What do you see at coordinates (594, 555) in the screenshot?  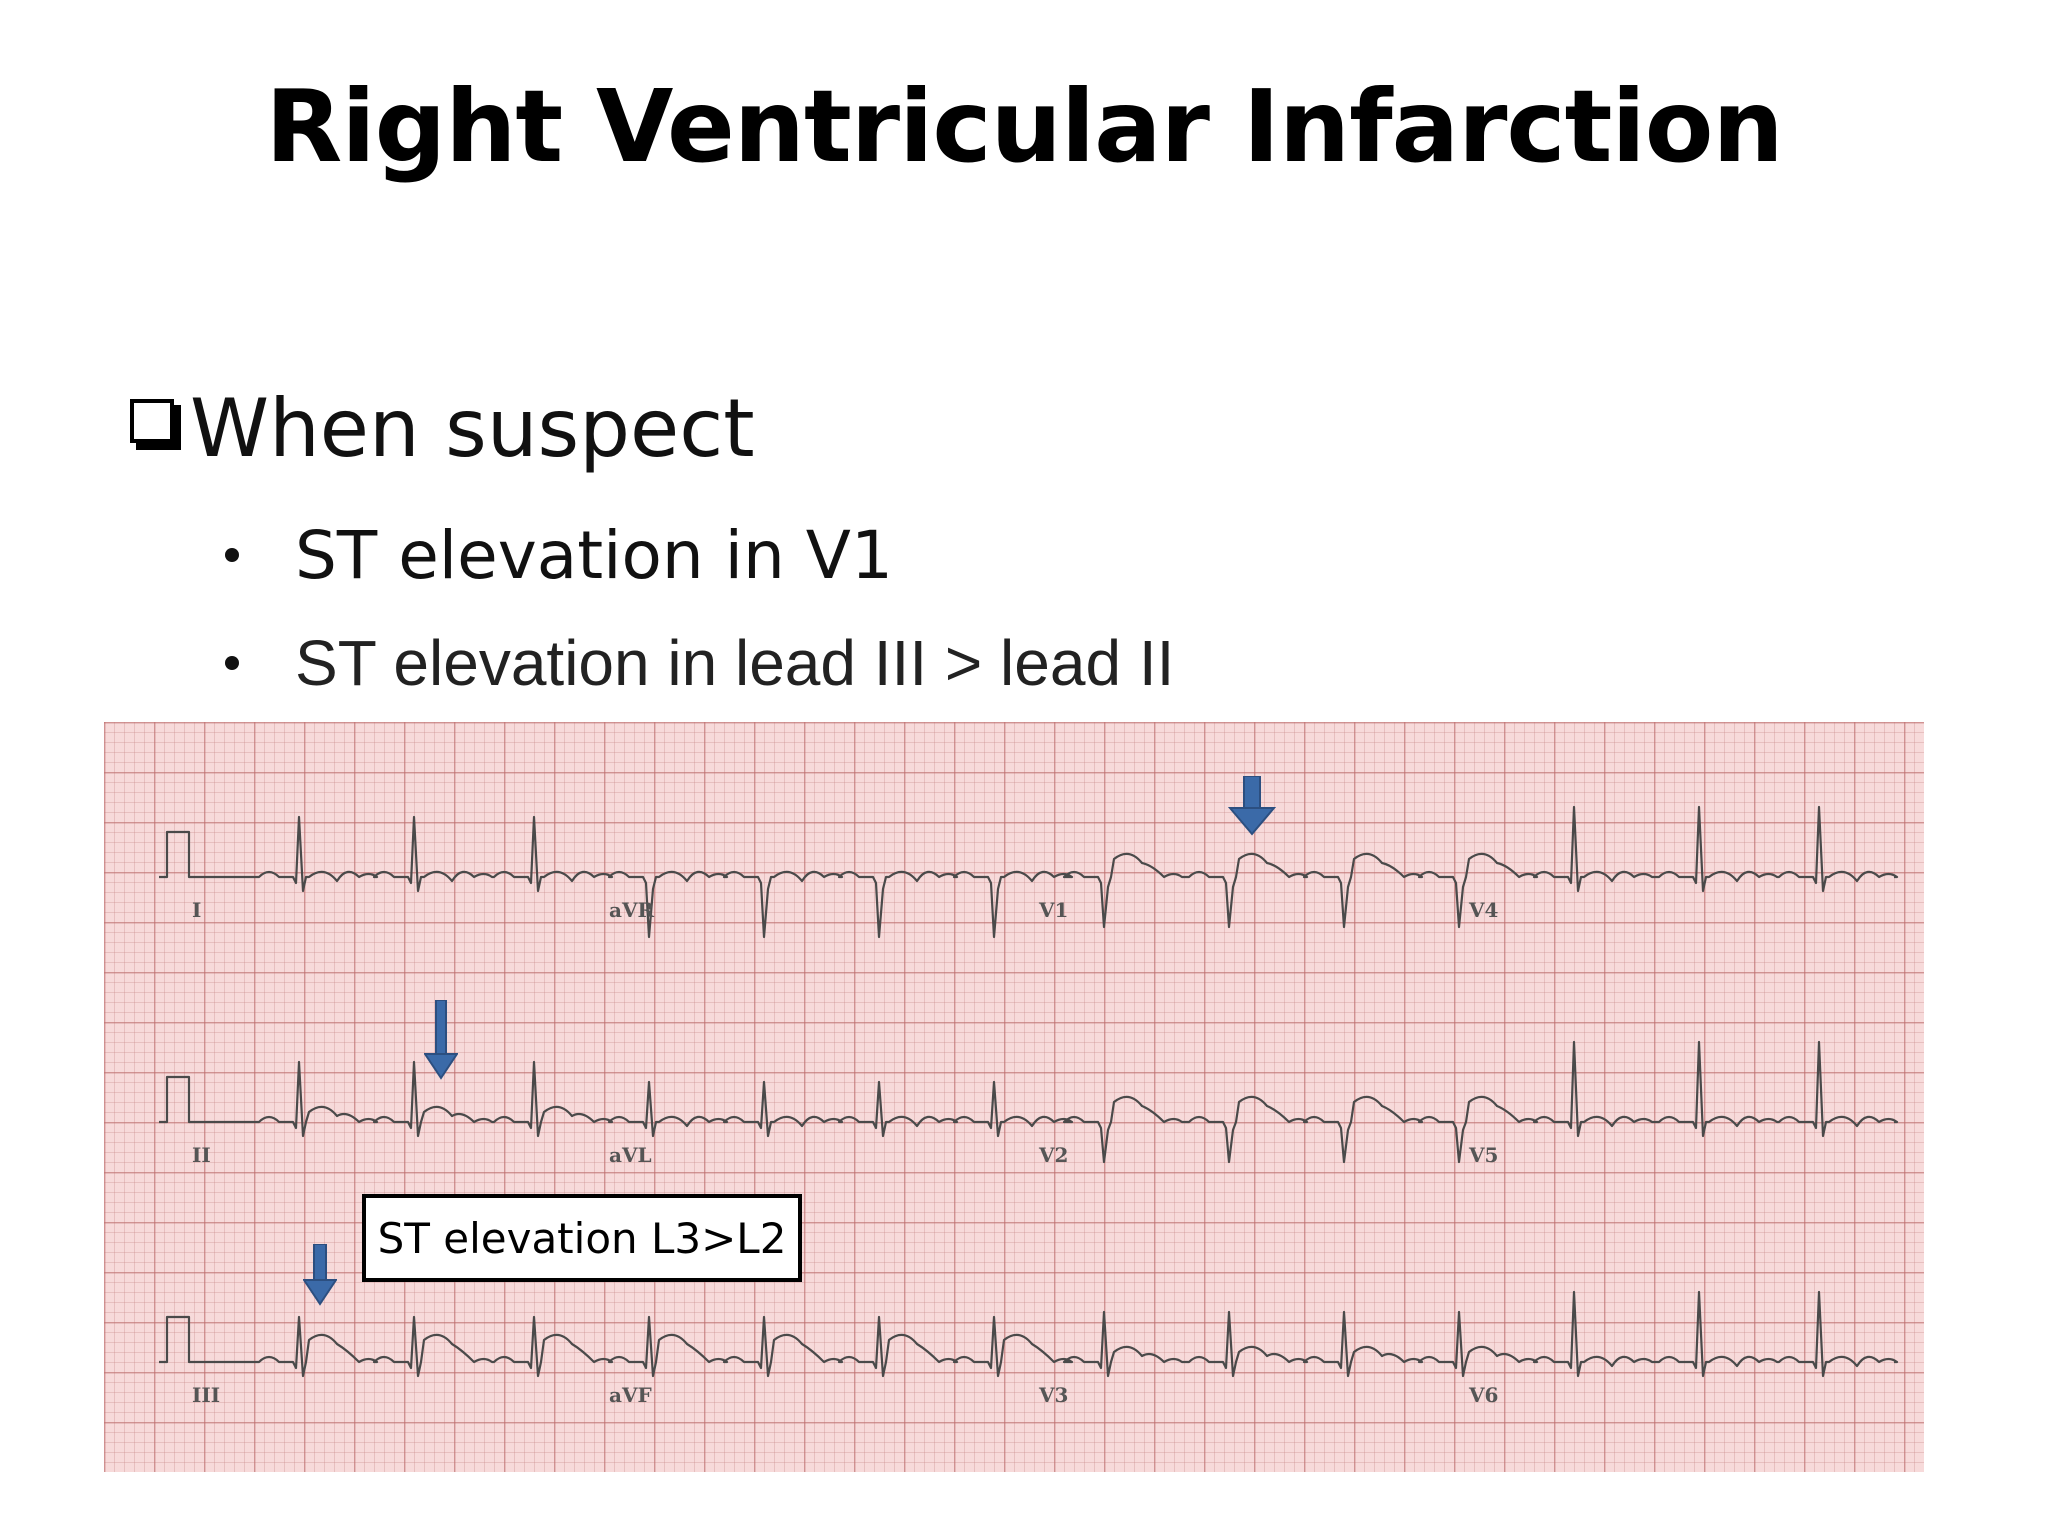 I see `sub-bullet-text-1: ST elevation in V1` at bounding box center [594, 555].